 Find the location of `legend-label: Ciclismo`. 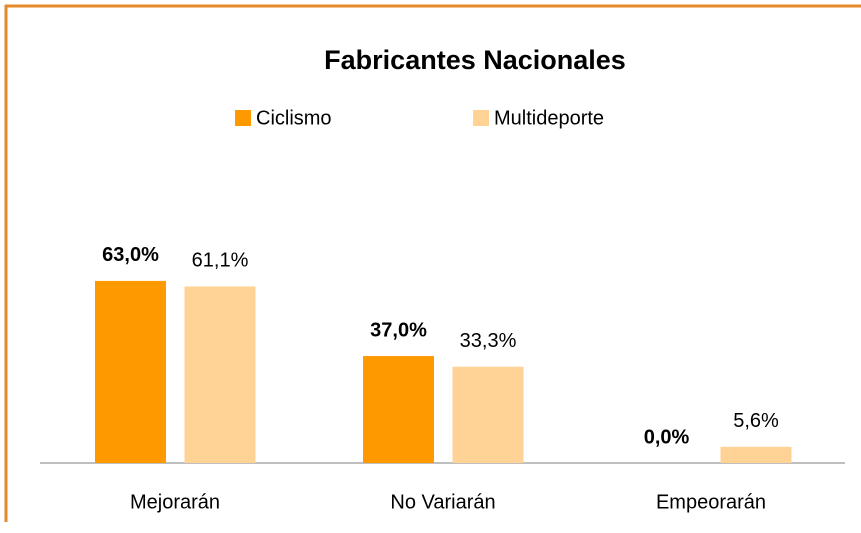

legend-label: Ciclismo is located at coordinates (294, 118).